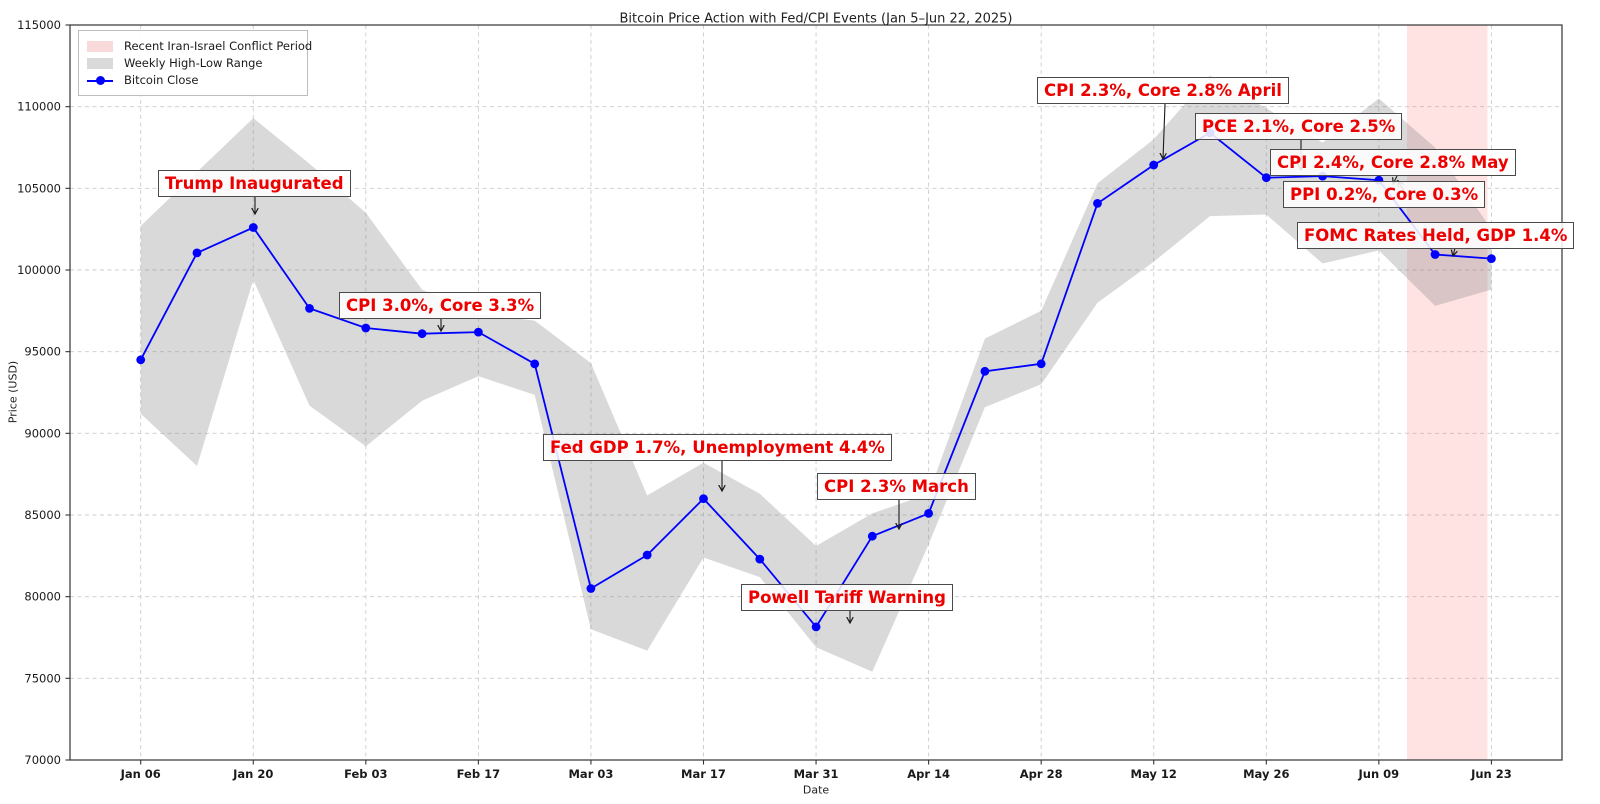  What do you see at coordinates (1447, 392) in the screenshot?
I see `conflict-period-band` at bounding box center [1447, 392].